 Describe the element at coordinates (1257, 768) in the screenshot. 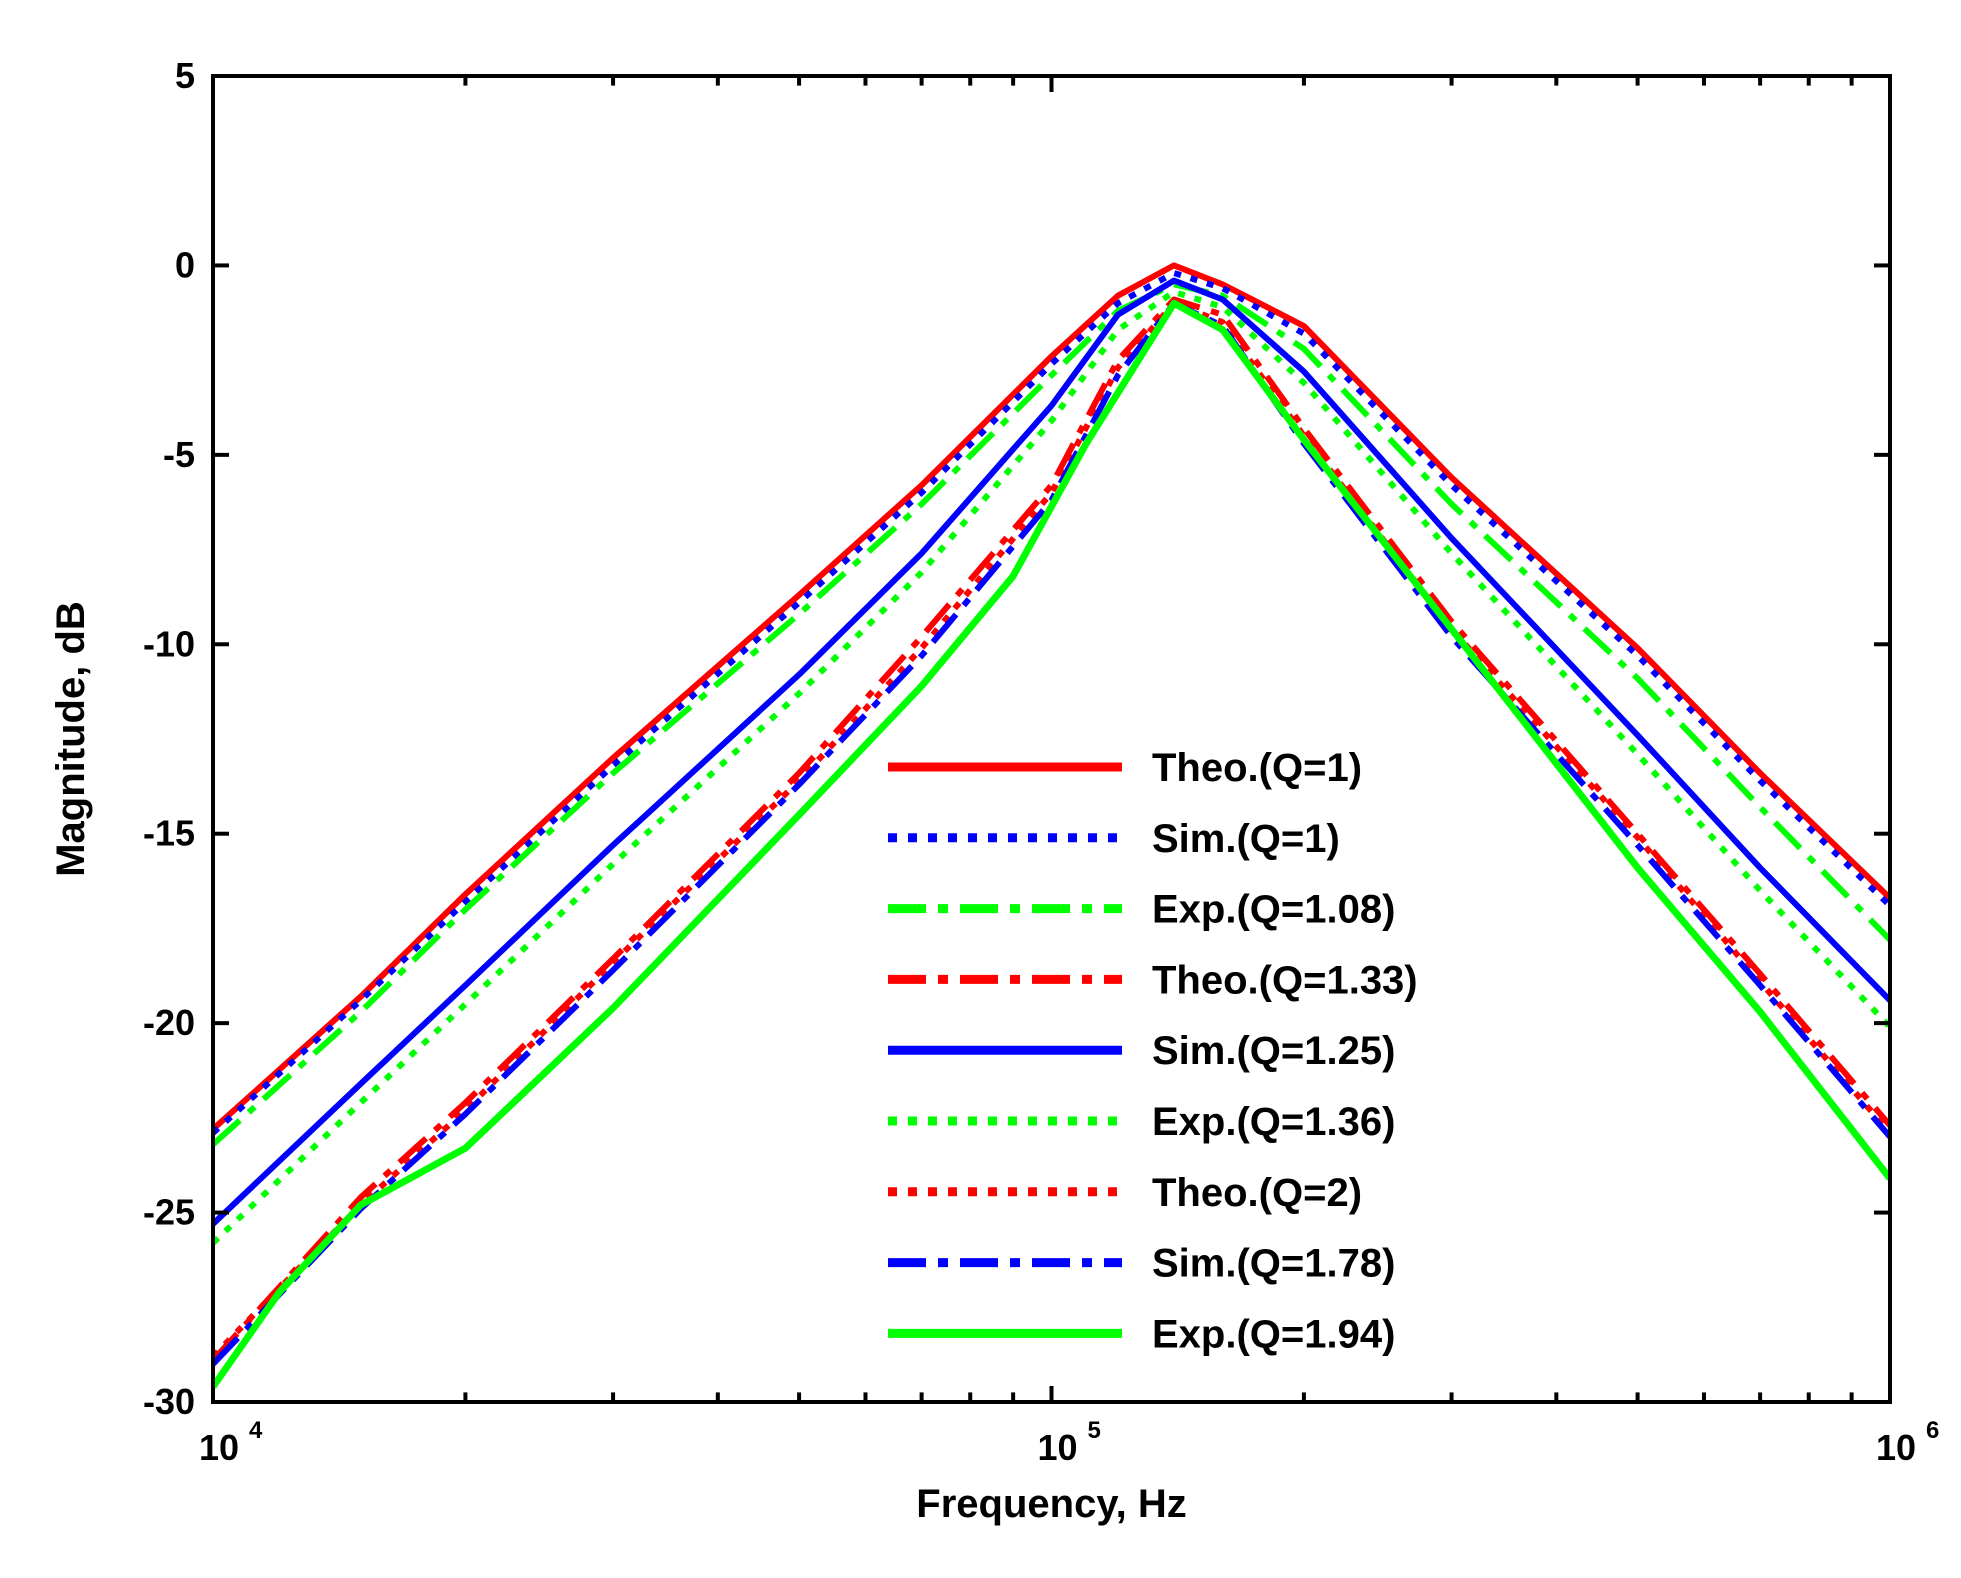

I see `legend-label-1: Theo.(Q=1)` at that location.